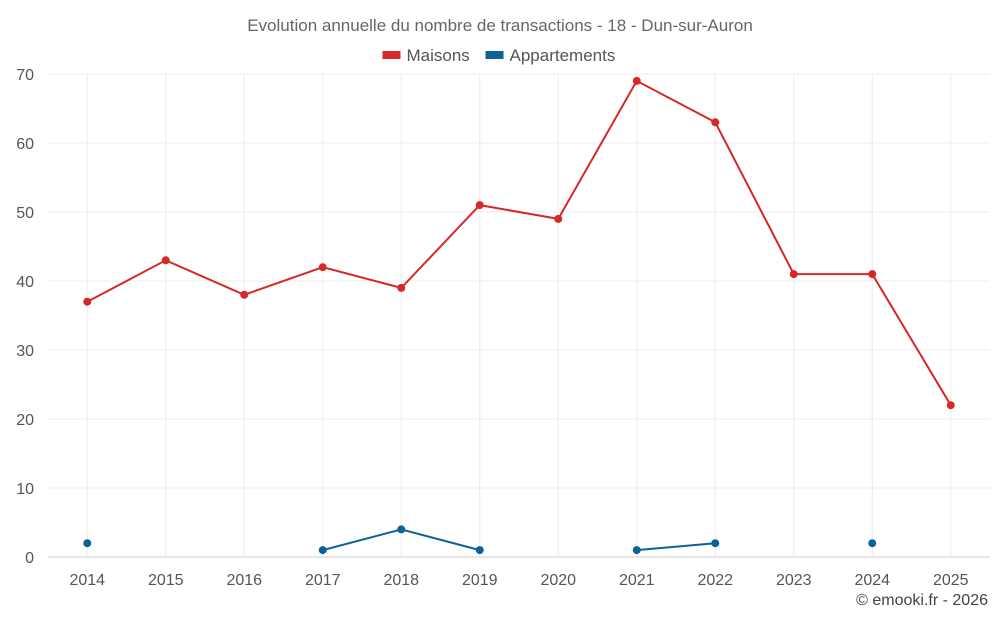  What do you see at coordinates (323, 580) in the screenshot?
I see `x-tick-label: 2017` at bounding box center [323, 580].